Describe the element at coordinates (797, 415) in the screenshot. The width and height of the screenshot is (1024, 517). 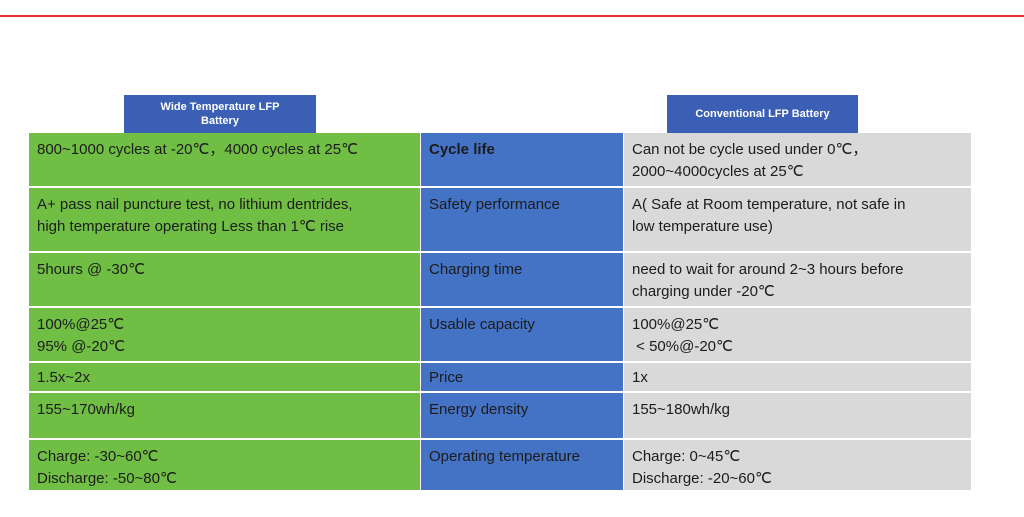
I see `conventional-cell: 155~180wh/kg` at that location.